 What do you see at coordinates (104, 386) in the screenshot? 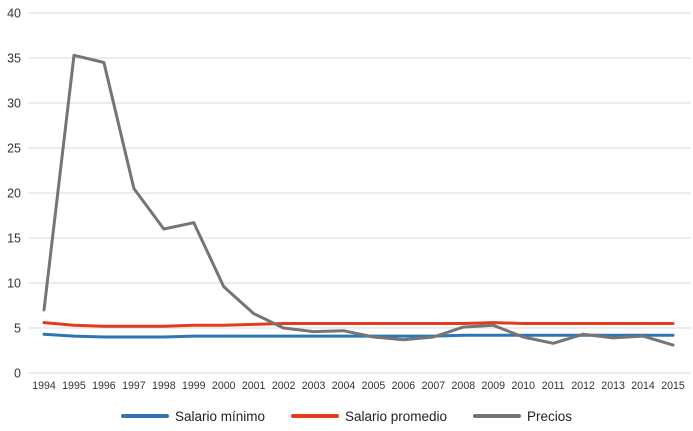
I see `x-tick-label: 1996` at bounding box center [104, 386].